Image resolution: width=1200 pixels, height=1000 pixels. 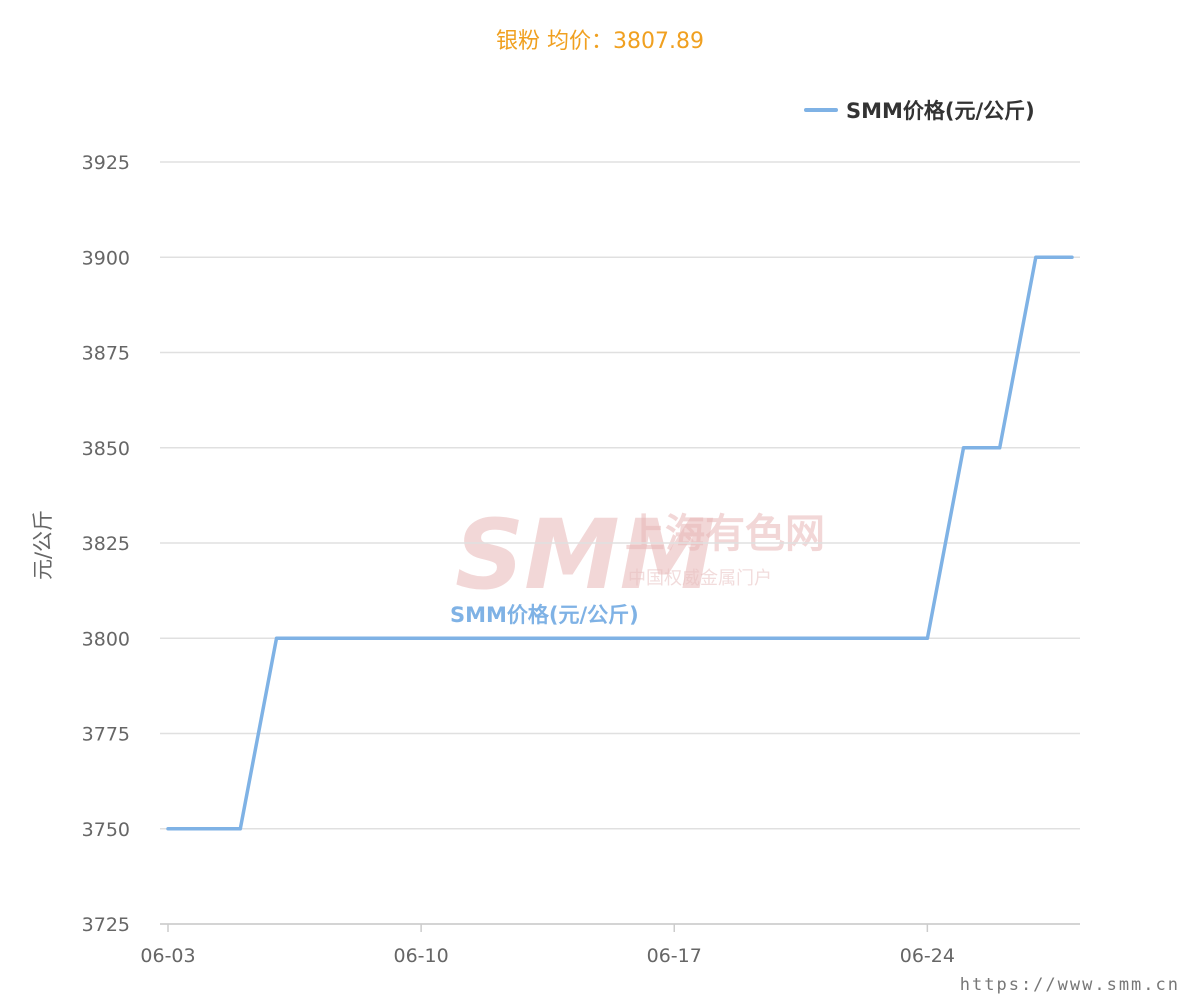 What do you see at coordinates (167, 956) in the screenshot?
I see `x-tick-label: 06-03` at bounding box center [167, 956].